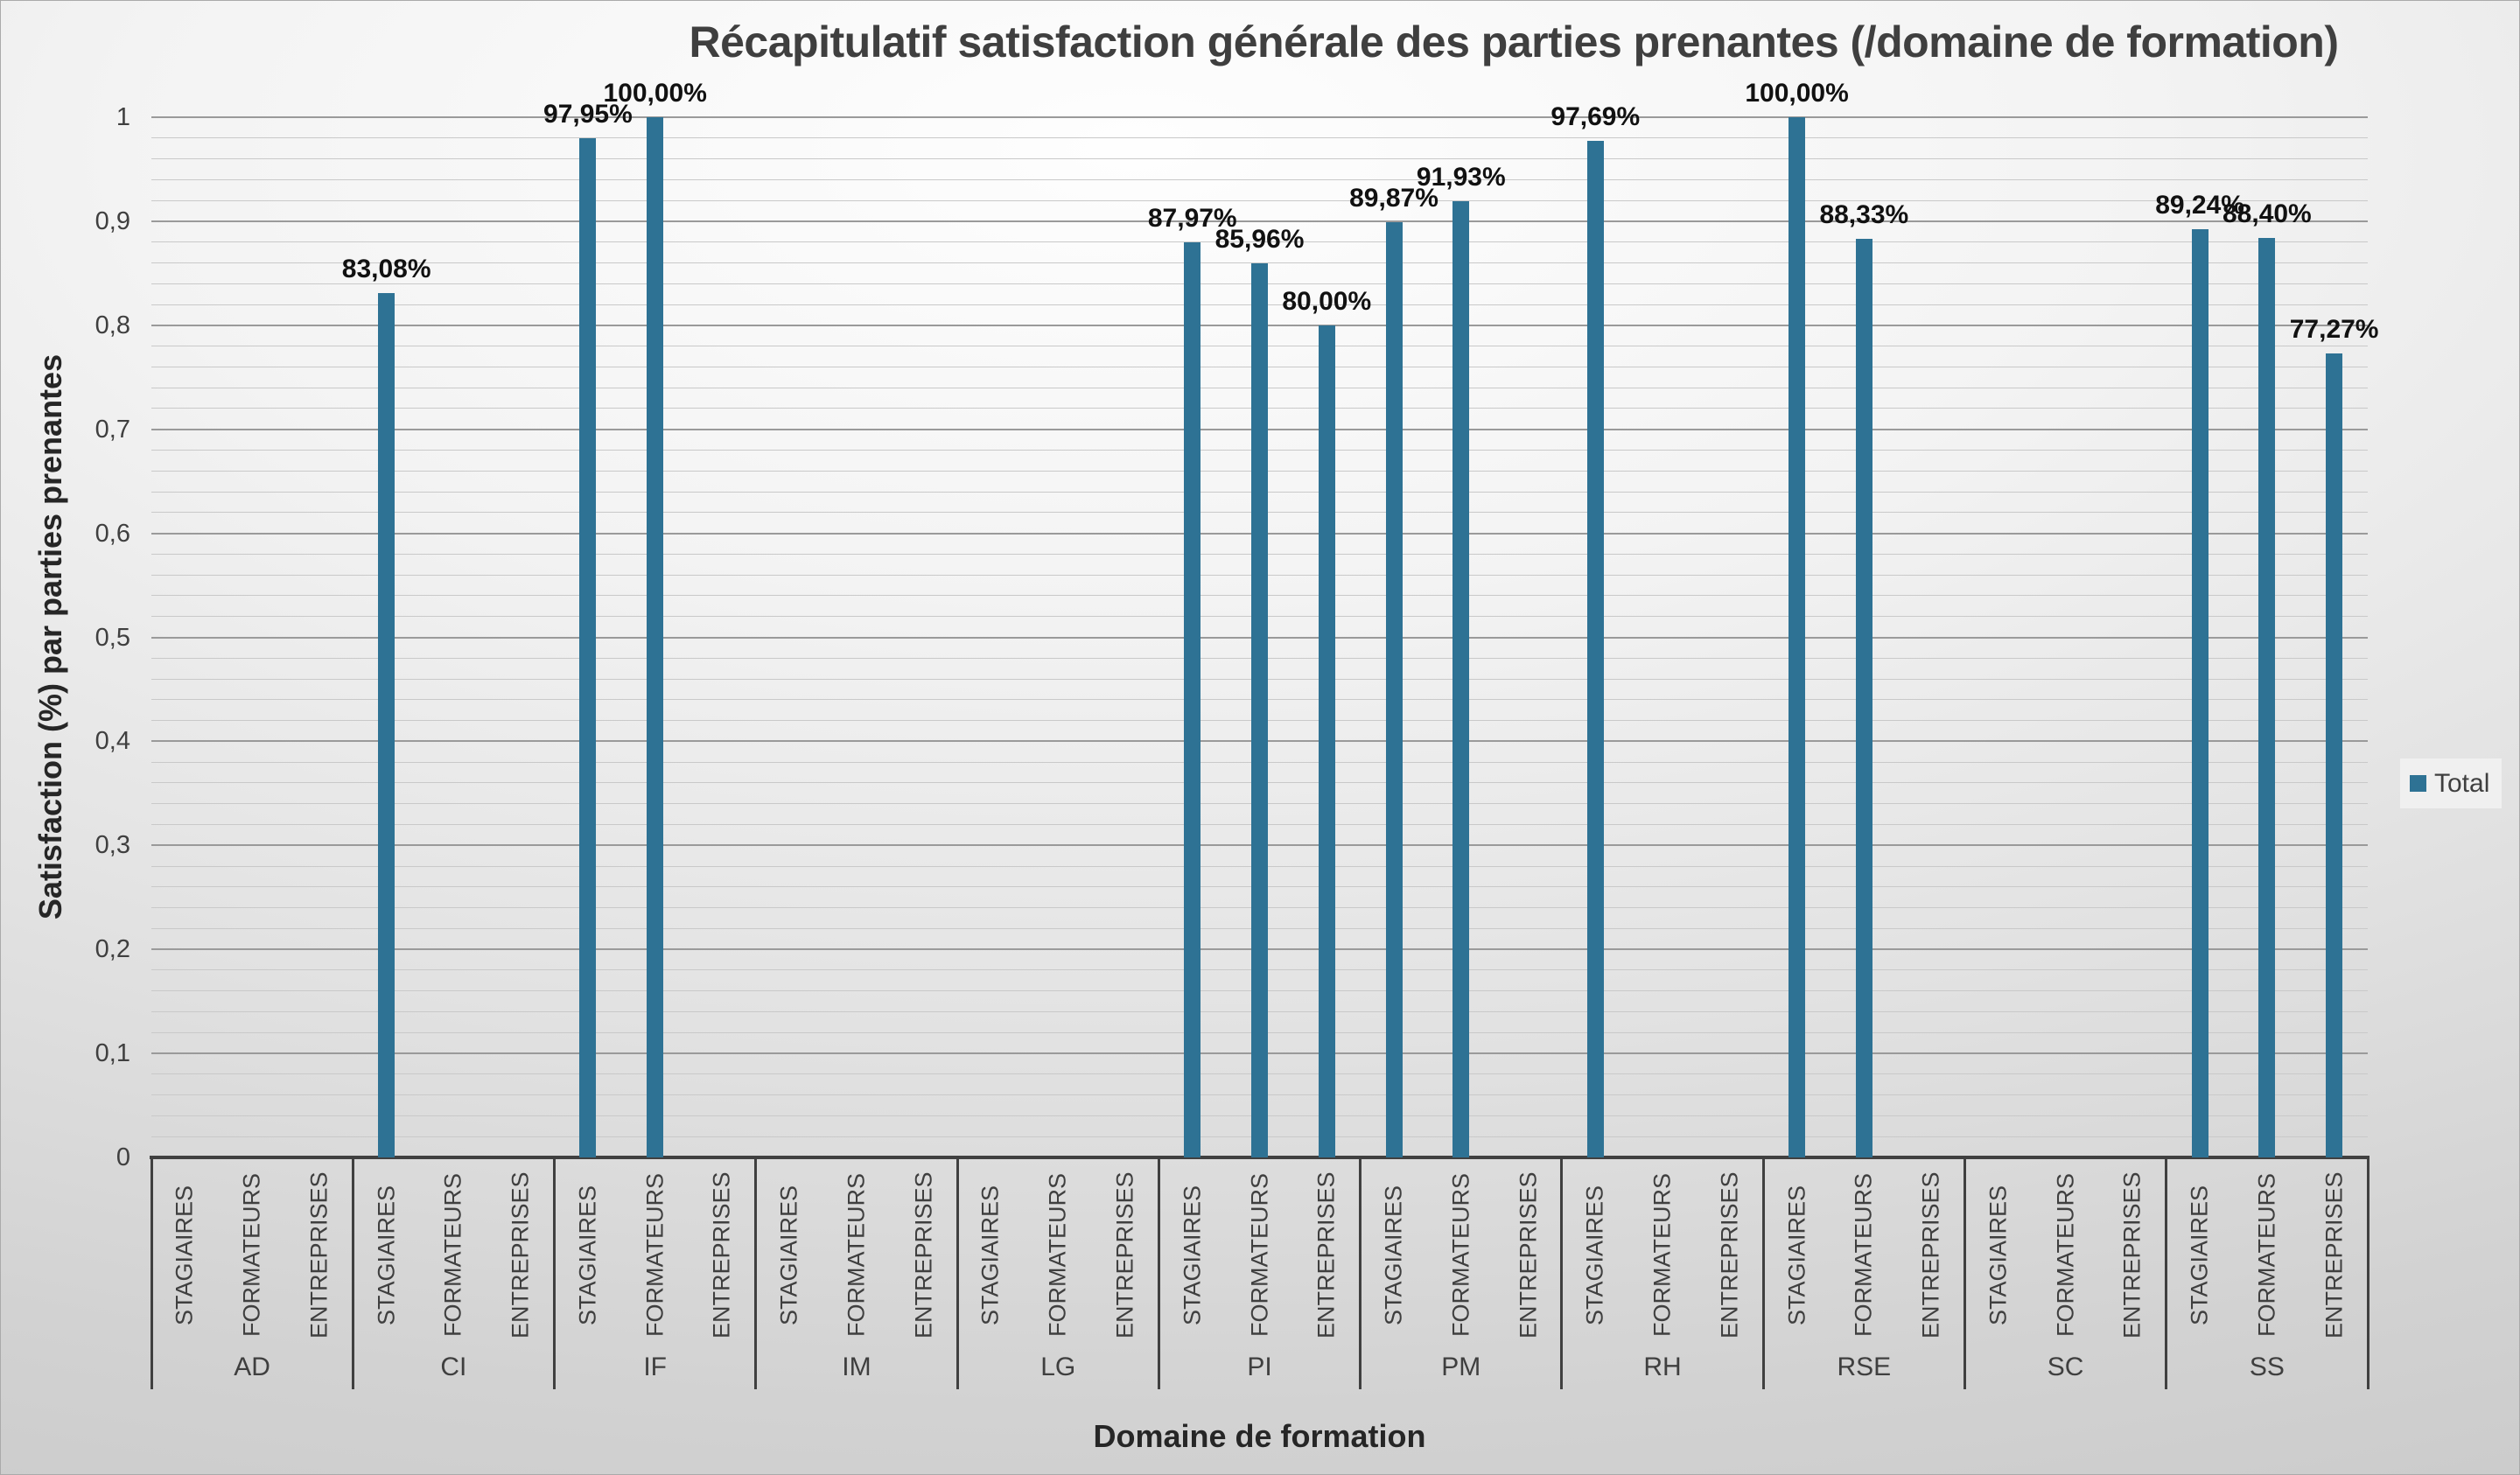 The image size is (2520, 1475). Describe the element at coordinates (1327, 301) in the screenshot. I see `bar-value-label: 80,00%` at that location.